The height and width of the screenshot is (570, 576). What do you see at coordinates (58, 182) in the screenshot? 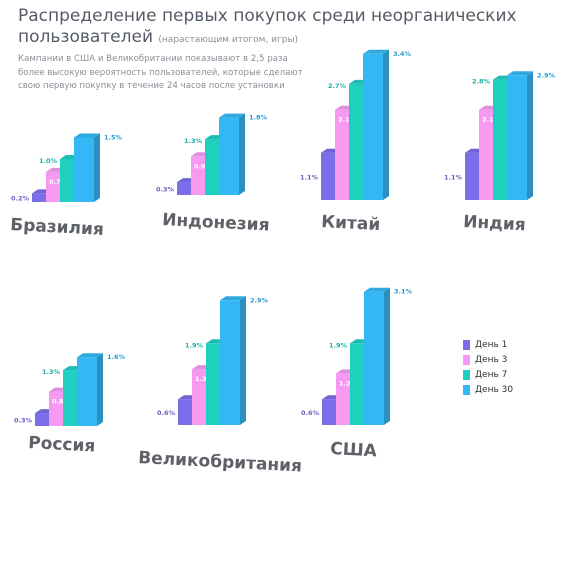
I see `data-label: 0.7%` at bounding box center [58, 182].